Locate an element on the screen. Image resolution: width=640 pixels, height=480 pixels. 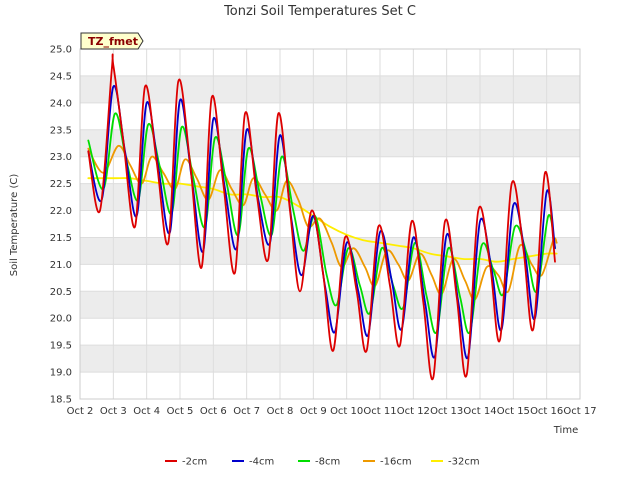
y-tick-label: 23.5 is located at coordinates (61, 130).